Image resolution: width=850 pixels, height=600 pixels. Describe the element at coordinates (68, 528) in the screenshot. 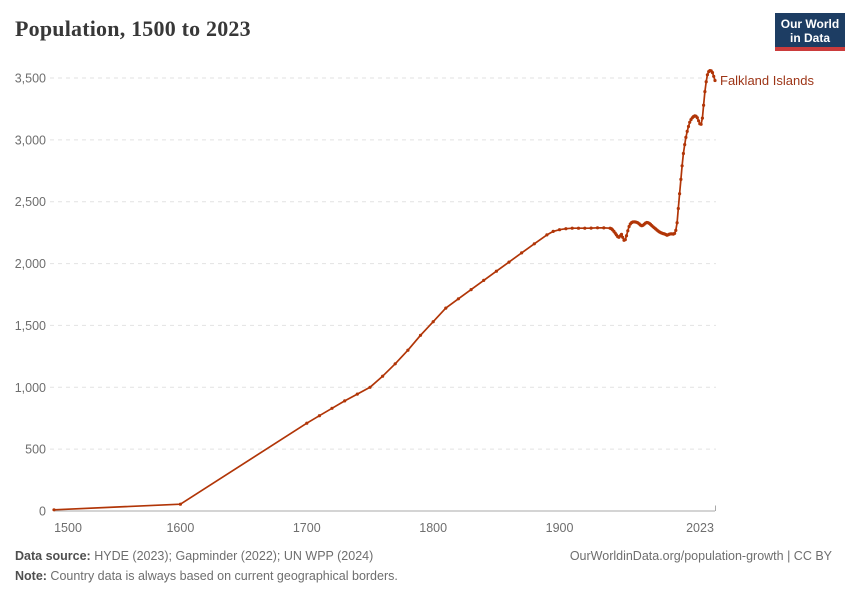

I see `x-tick-label: 1500` at that location.